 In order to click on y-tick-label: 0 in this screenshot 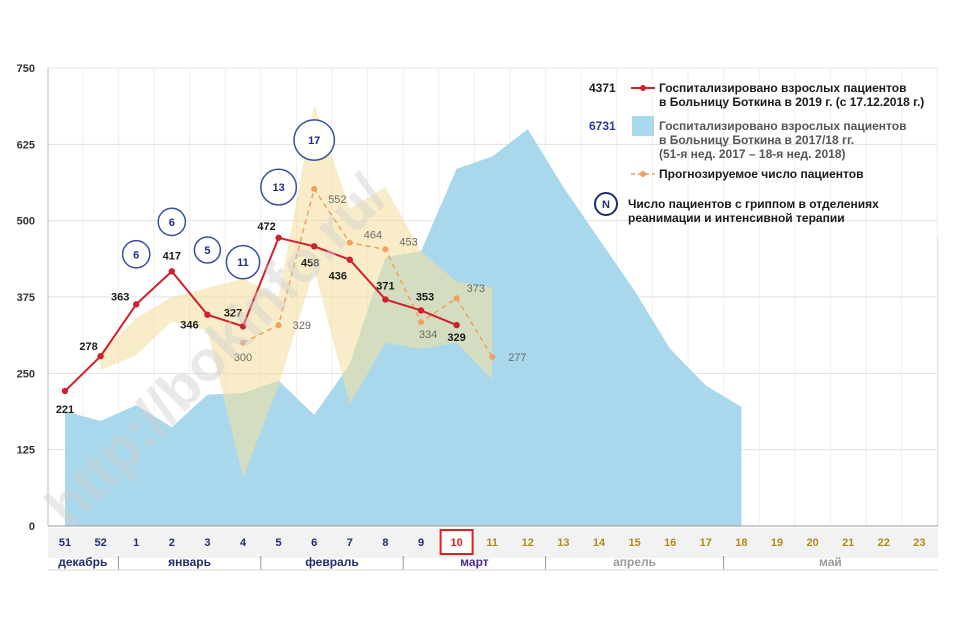, I will do `click(32, 527)`.